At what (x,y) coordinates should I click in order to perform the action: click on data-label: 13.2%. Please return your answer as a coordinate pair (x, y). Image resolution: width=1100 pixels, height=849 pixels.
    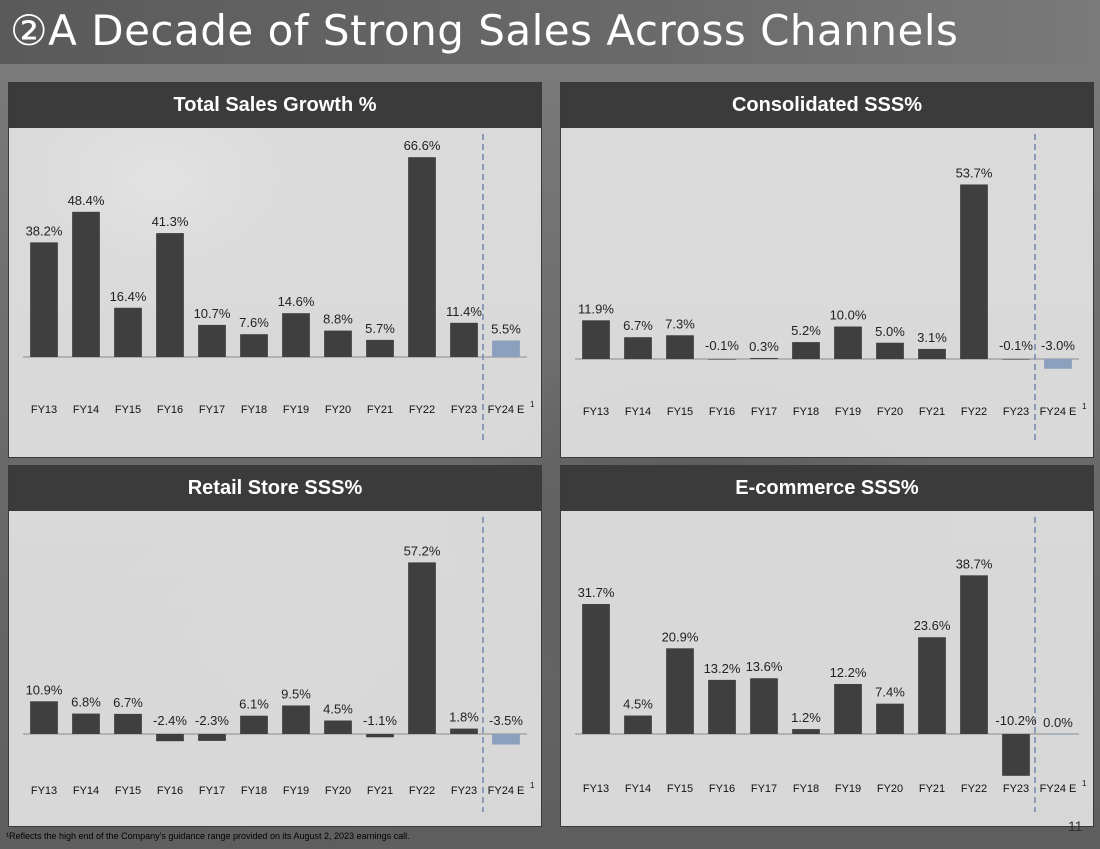
    Looking at the image, I should click on (722, 668).